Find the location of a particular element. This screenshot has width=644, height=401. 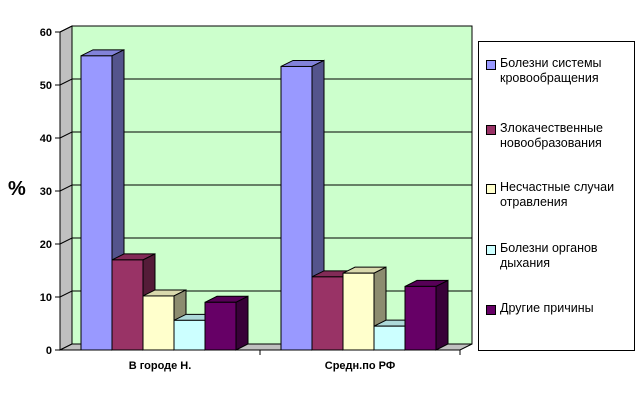

y-tick-label: 60 is located at coordinates (46, 33).